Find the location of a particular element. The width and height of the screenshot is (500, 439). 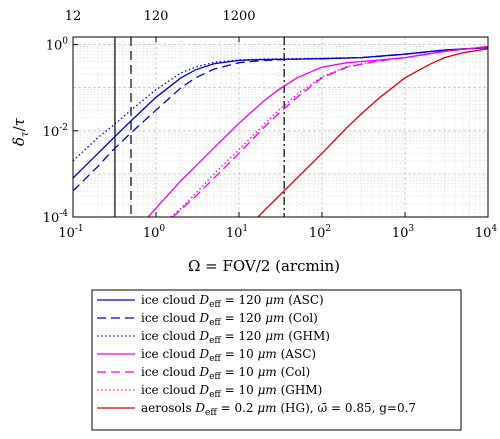

y-tick-label: 10⁻⁴ is located at coordinates (56, 217).